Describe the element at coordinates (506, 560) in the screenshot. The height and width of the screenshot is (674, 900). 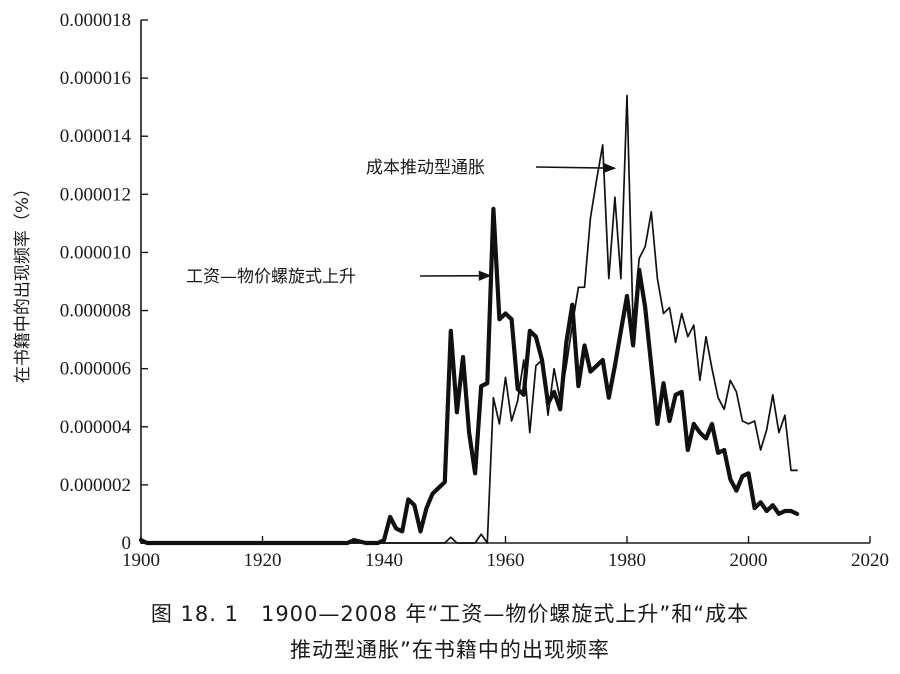
I see `x-tick-label: 1960` at that location.